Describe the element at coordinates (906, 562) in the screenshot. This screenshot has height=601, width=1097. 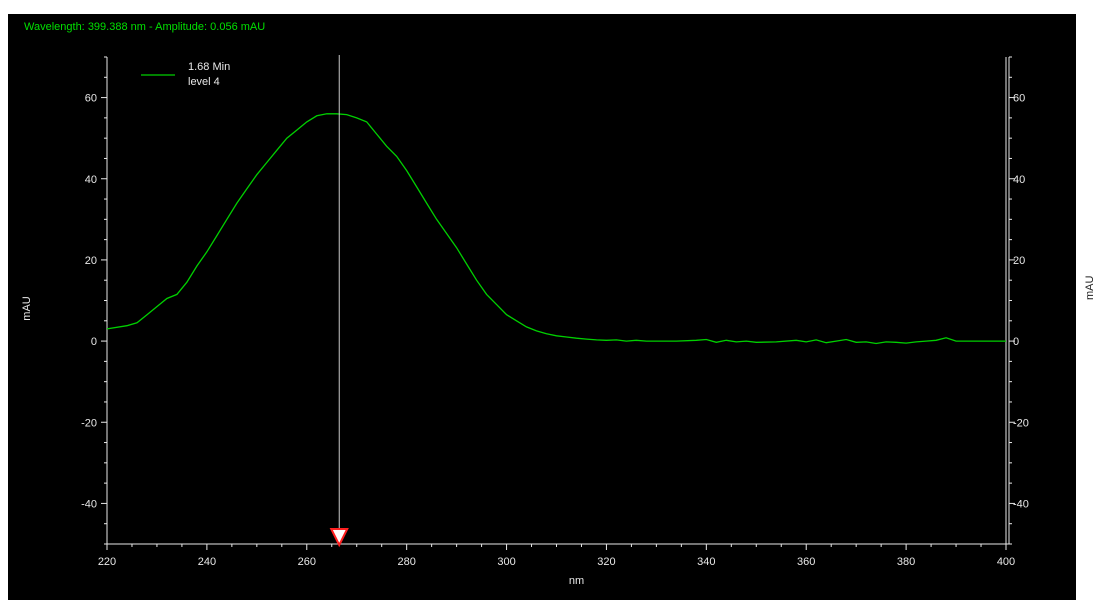
I see `x-tick-label: 380` at that location.